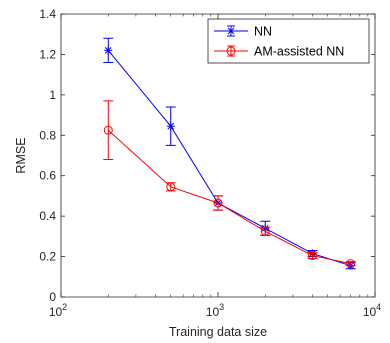  Describe the element at coordinates (21, 155) in the screenshot. I see `y-axis-label: RMSE` at that location.